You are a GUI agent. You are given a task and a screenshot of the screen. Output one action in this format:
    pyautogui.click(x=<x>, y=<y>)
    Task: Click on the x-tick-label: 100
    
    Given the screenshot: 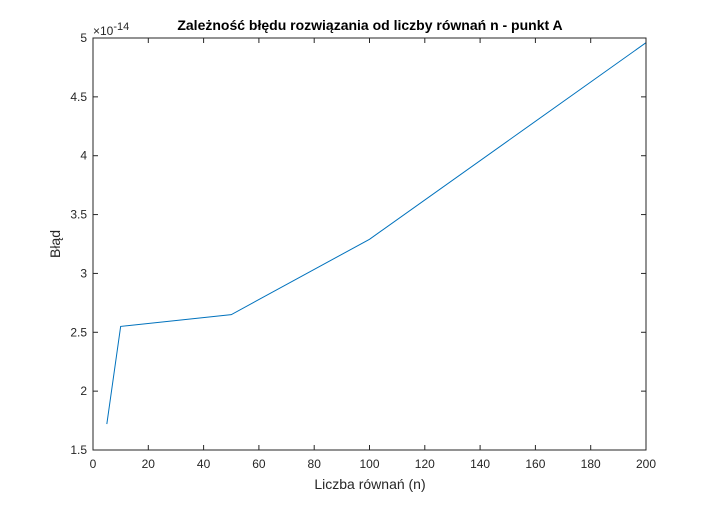 What is the action you would take?
    pyautogui.click(x=369, y=464)
    